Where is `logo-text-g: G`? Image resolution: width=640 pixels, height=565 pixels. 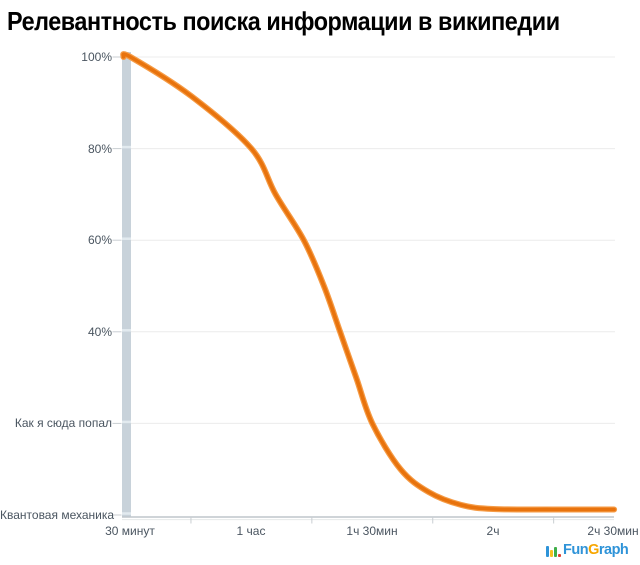
logo-text-g: G is located at coordinates (593, 550).